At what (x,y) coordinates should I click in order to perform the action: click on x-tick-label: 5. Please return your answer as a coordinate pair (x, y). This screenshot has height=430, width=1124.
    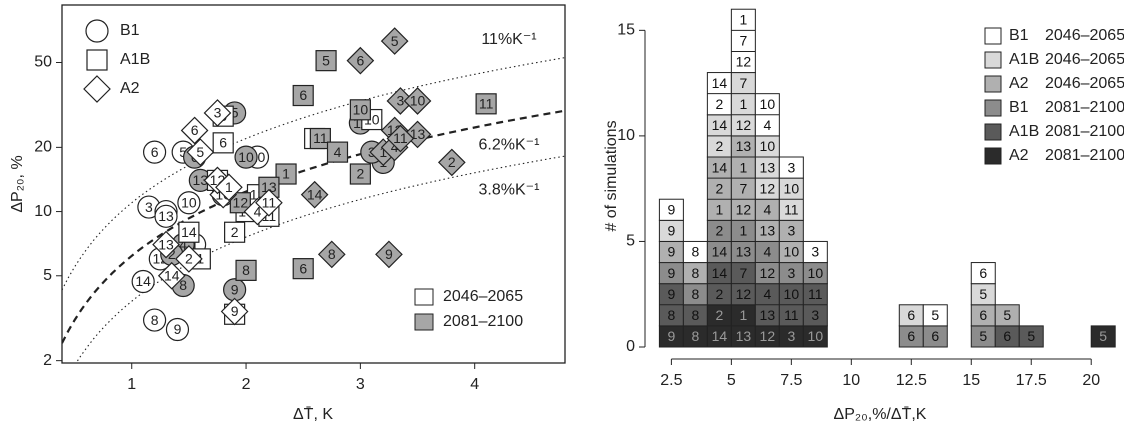
    Looking at the image, I should click on (731, 380).